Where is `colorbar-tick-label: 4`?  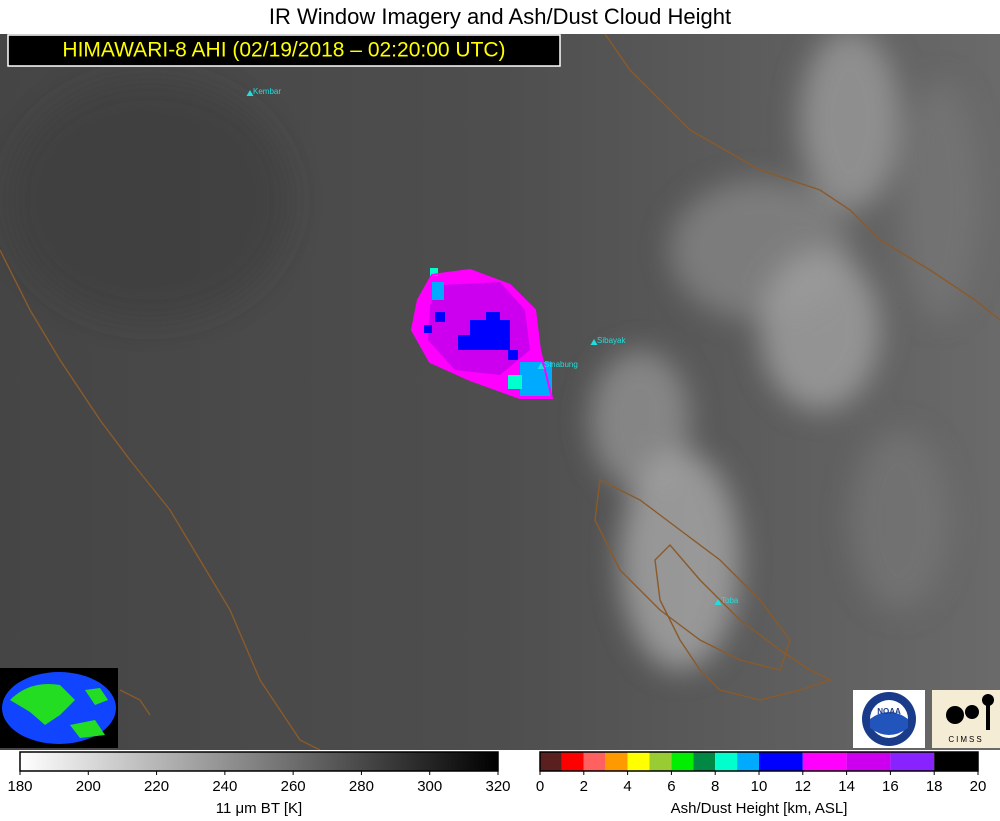
colorbar-tick-label: 4 is located at coordinates (627, 786).